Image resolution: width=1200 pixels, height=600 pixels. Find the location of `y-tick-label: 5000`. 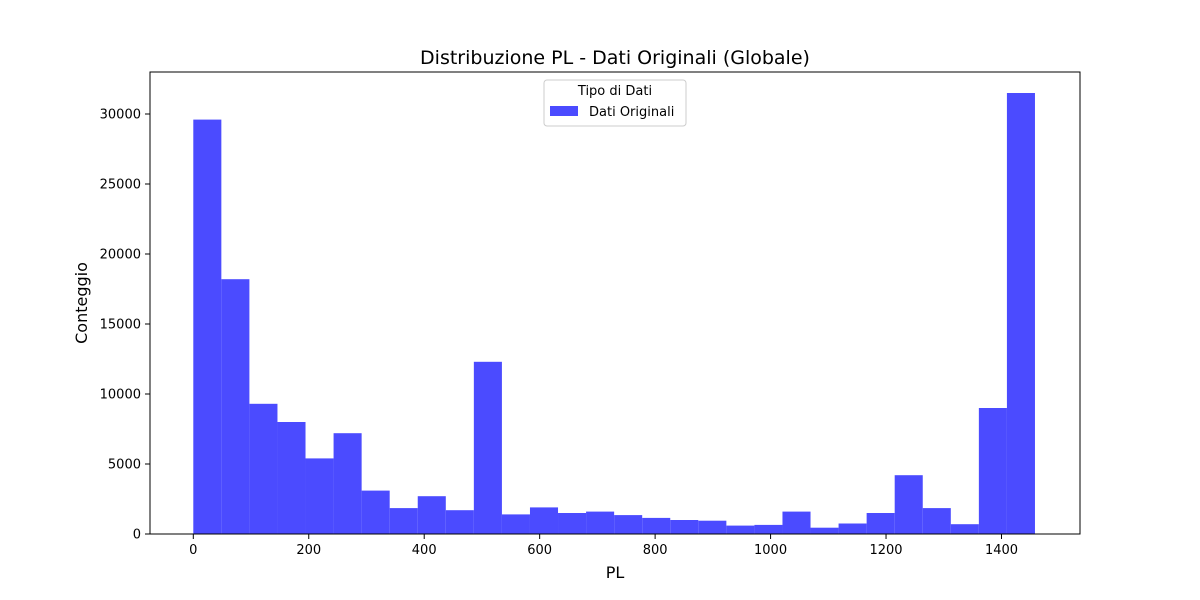

y-tick-label: 5000 is located at coordinates (124, 465).